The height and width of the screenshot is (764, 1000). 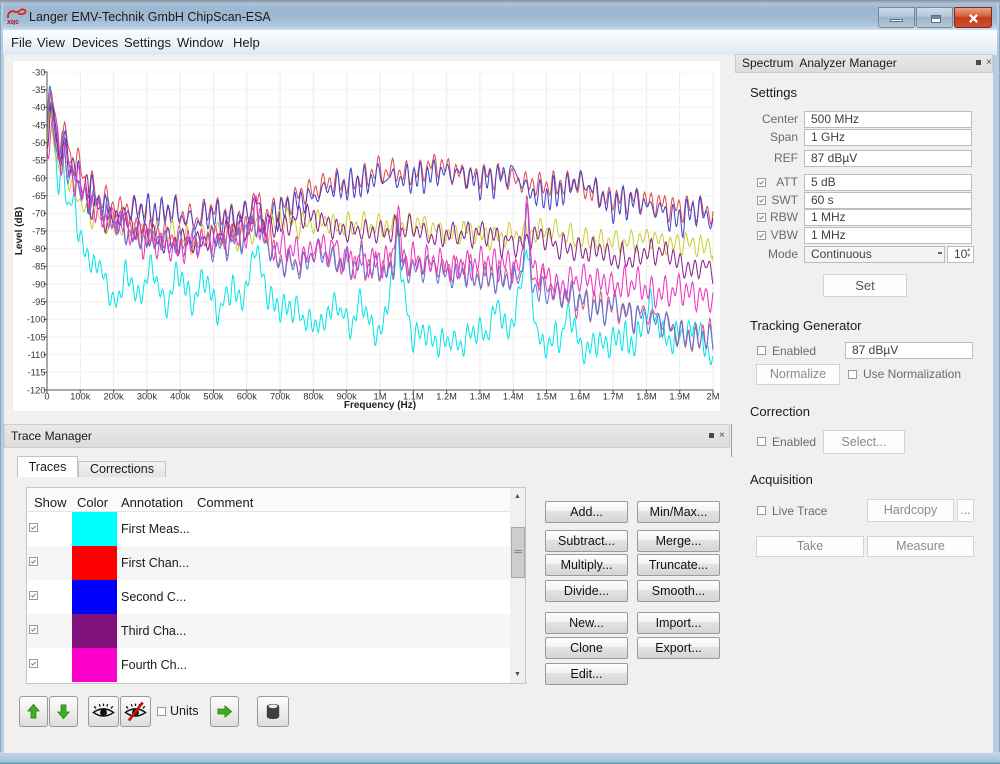 What do you see at coordinates (480, 397) in the screenshot?
I see `svg-text: 1.3M` at bounding box center [480, 397].